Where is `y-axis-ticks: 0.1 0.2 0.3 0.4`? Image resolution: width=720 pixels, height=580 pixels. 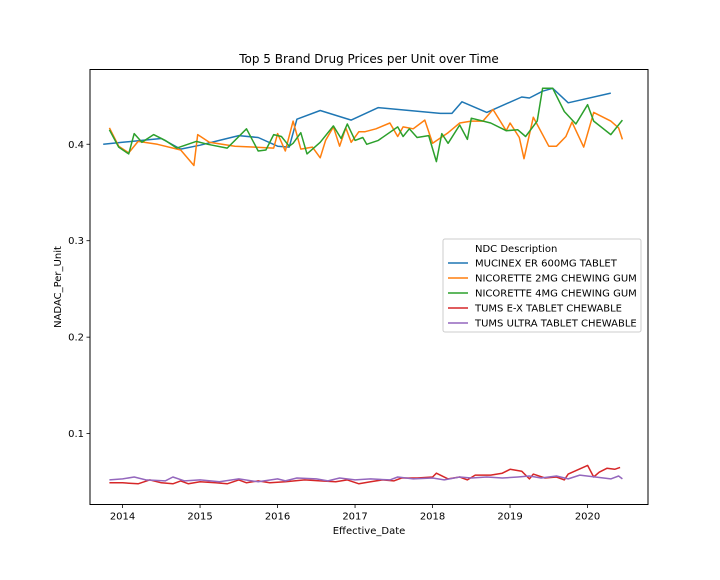 y-axis-ticks: 0.1 0.2 0.3 0.4 is located at coordinates (79, 290).